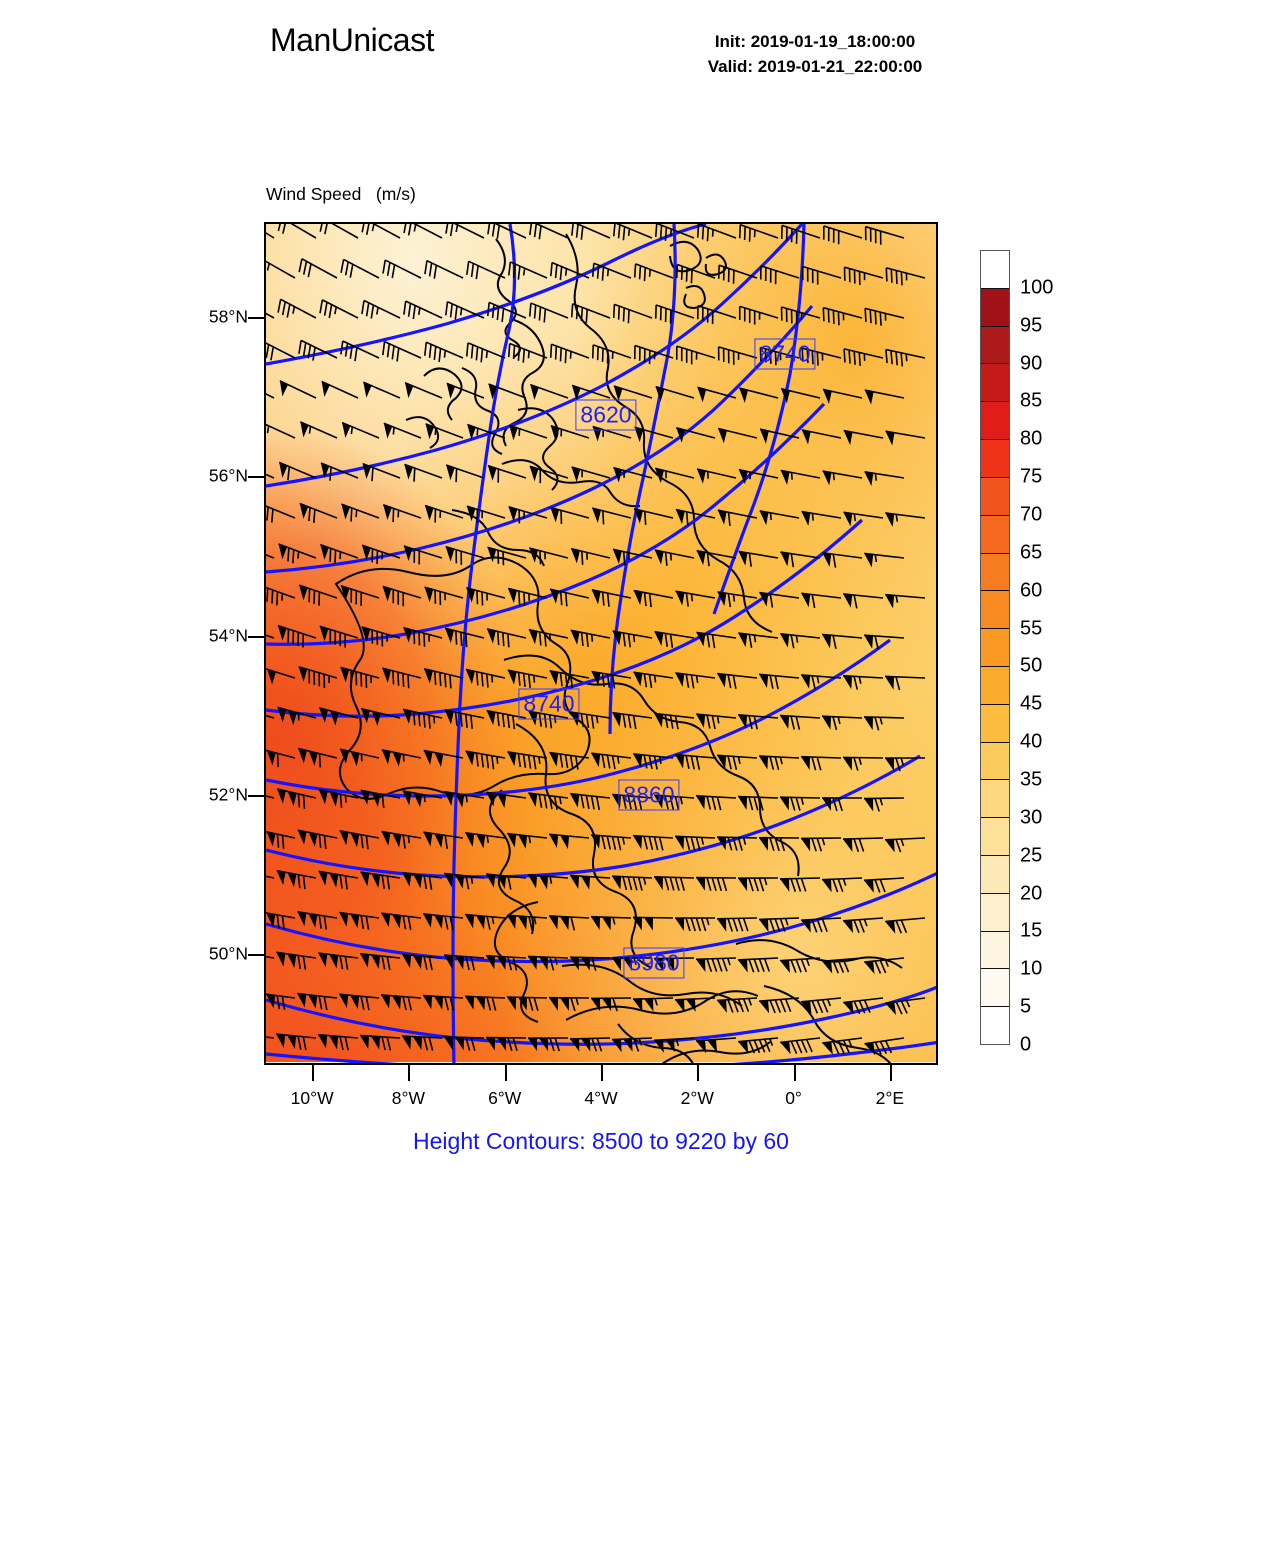 The image size is (1275, 1562). What do you see at coordinates (408, 1098) in the screenshot?
I see `longitude-tick-label: 8°W` at bounding box center [408, 1098].